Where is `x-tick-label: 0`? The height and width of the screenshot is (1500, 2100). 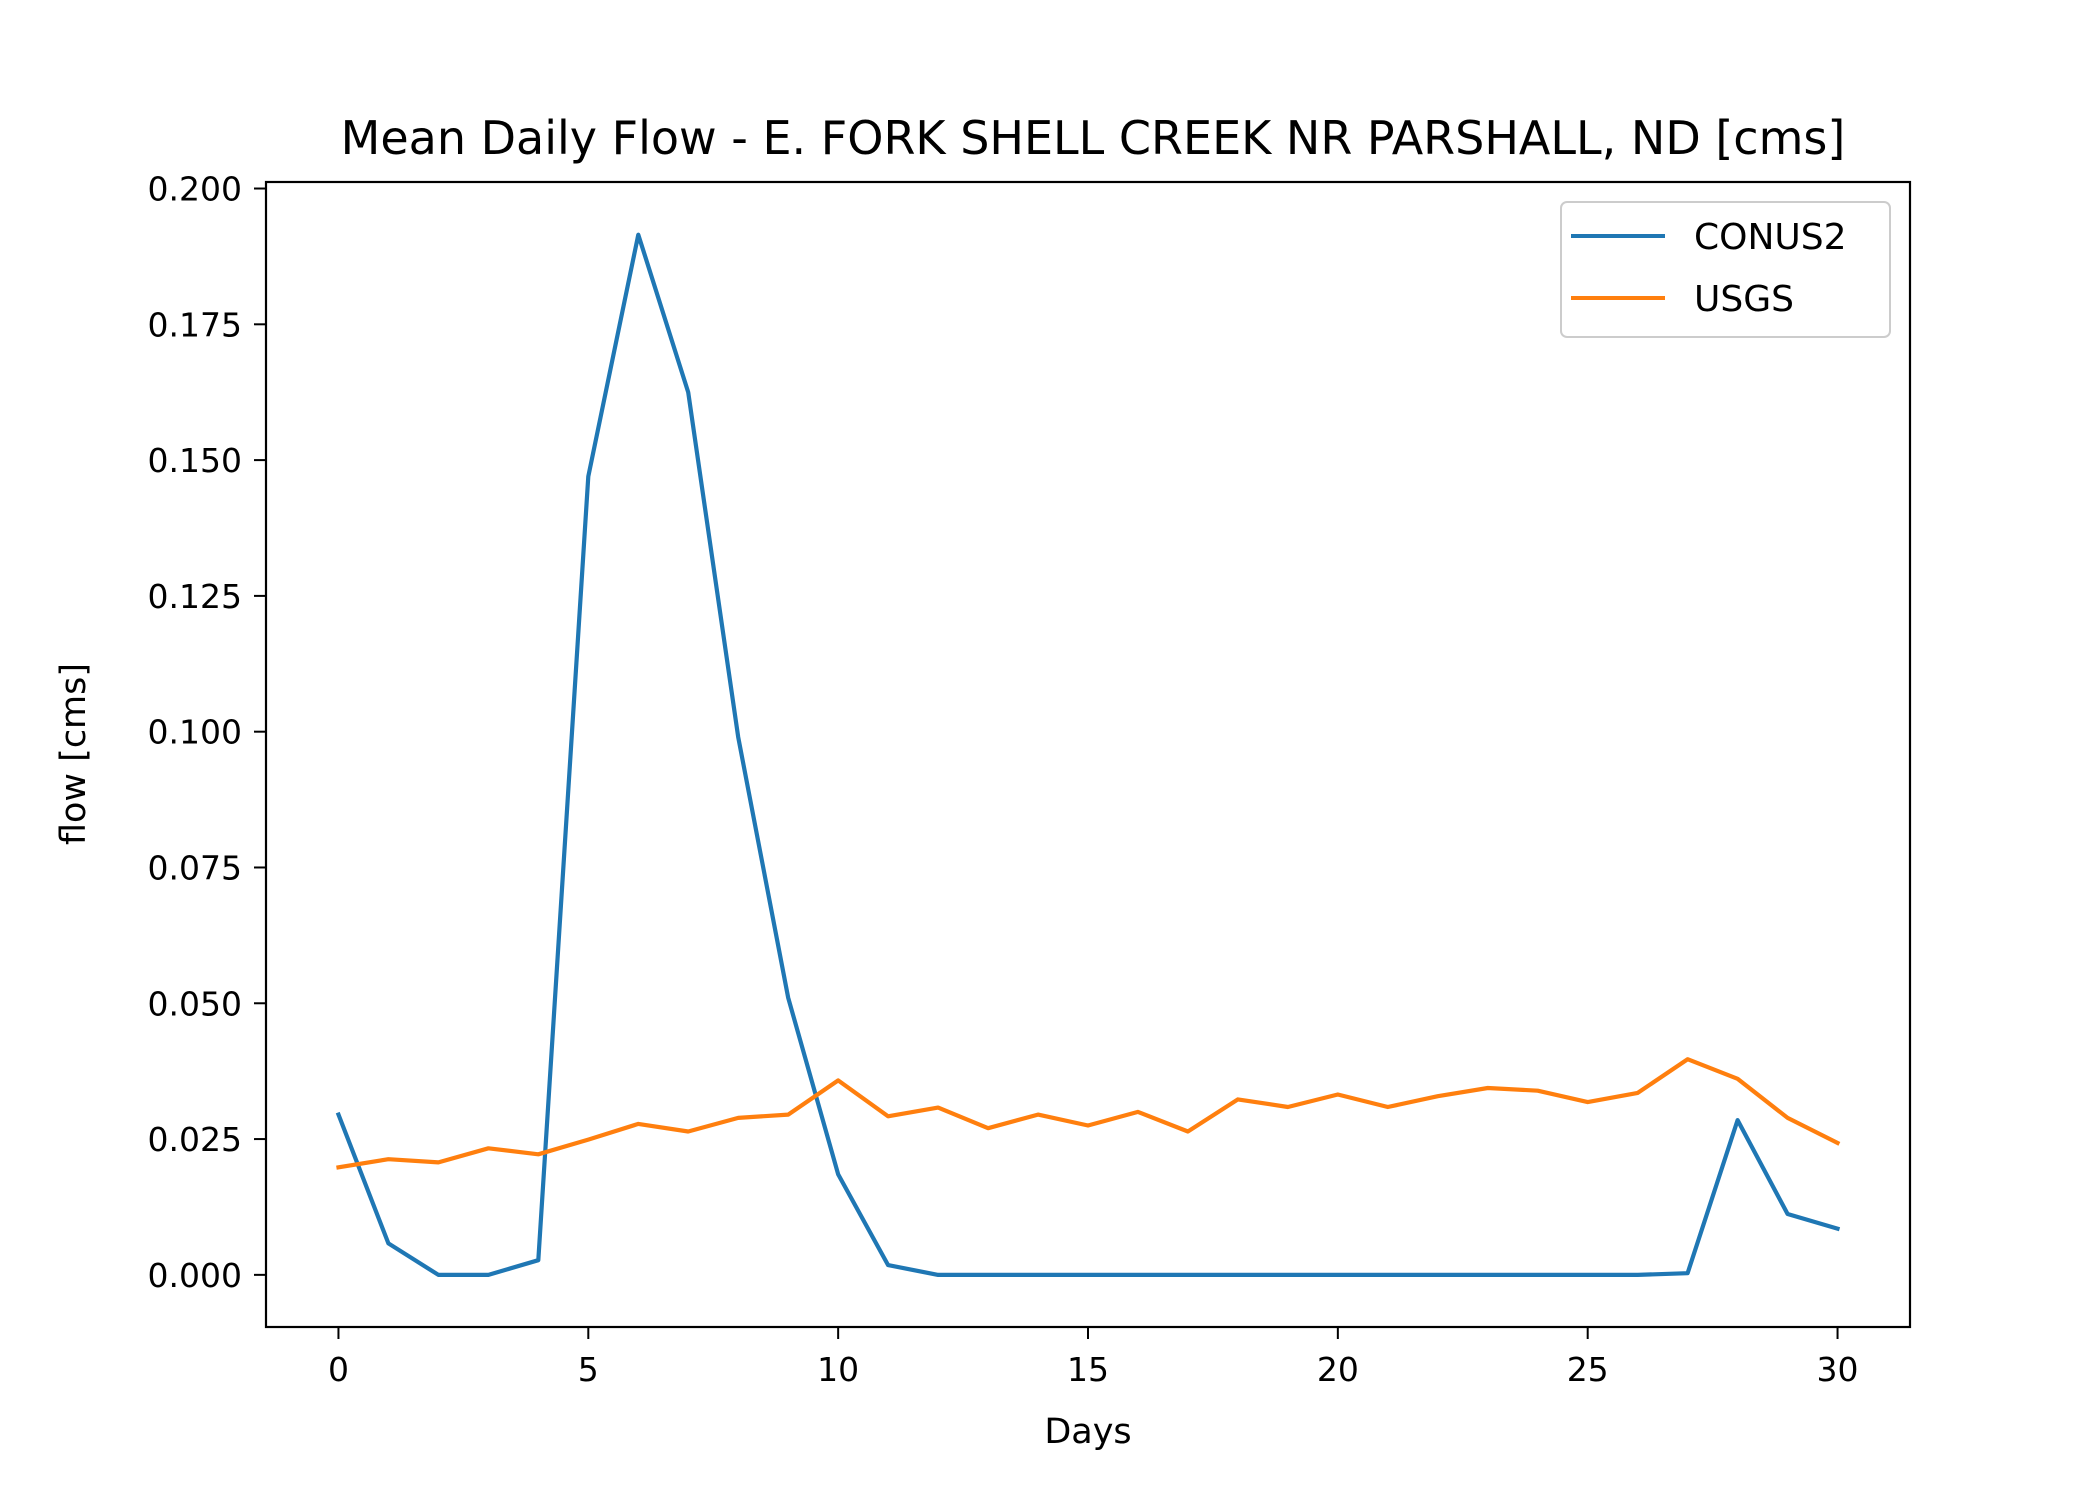
x-tick-label: 0 is located at coordinates (338, 1369).